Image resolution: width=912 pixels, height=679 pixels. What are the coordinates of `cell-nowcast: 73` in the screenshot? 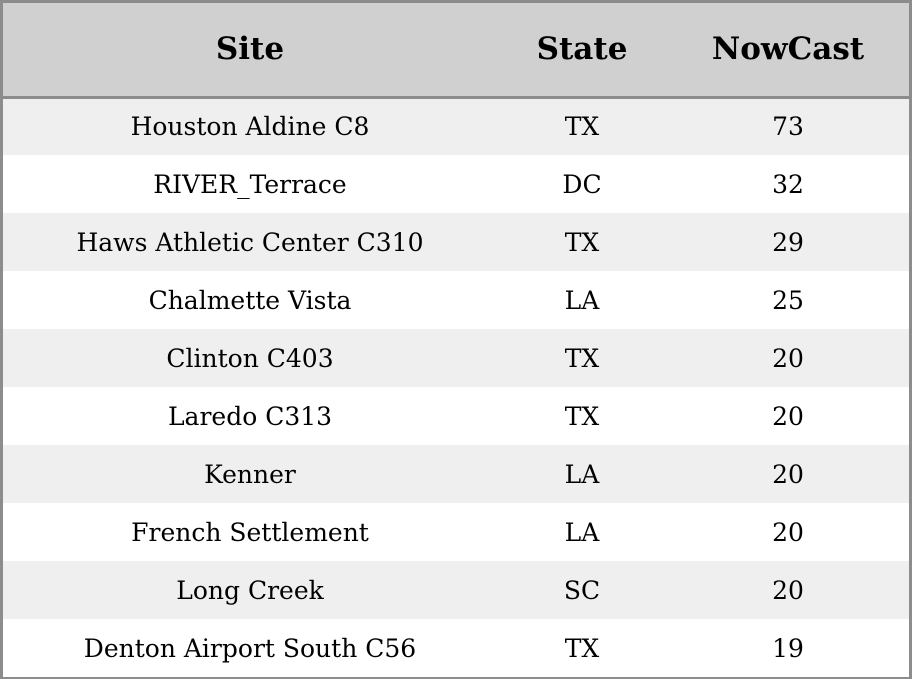 It's located at (788, 127).